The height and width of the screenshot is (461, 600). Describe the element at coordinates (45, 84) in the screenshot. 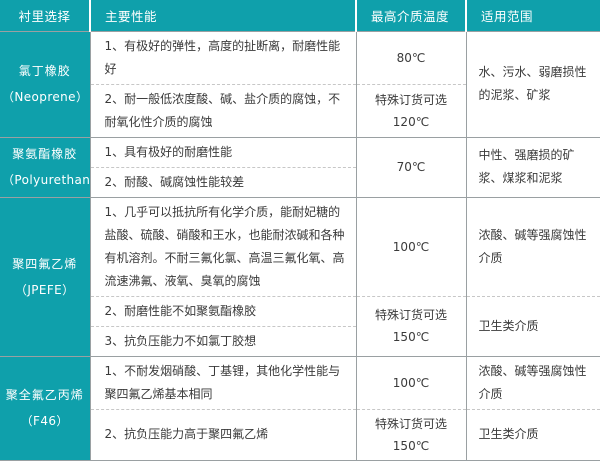

I see `material-cell-neoprene: 氯丁橡胶 （Neoprene）` at that location.